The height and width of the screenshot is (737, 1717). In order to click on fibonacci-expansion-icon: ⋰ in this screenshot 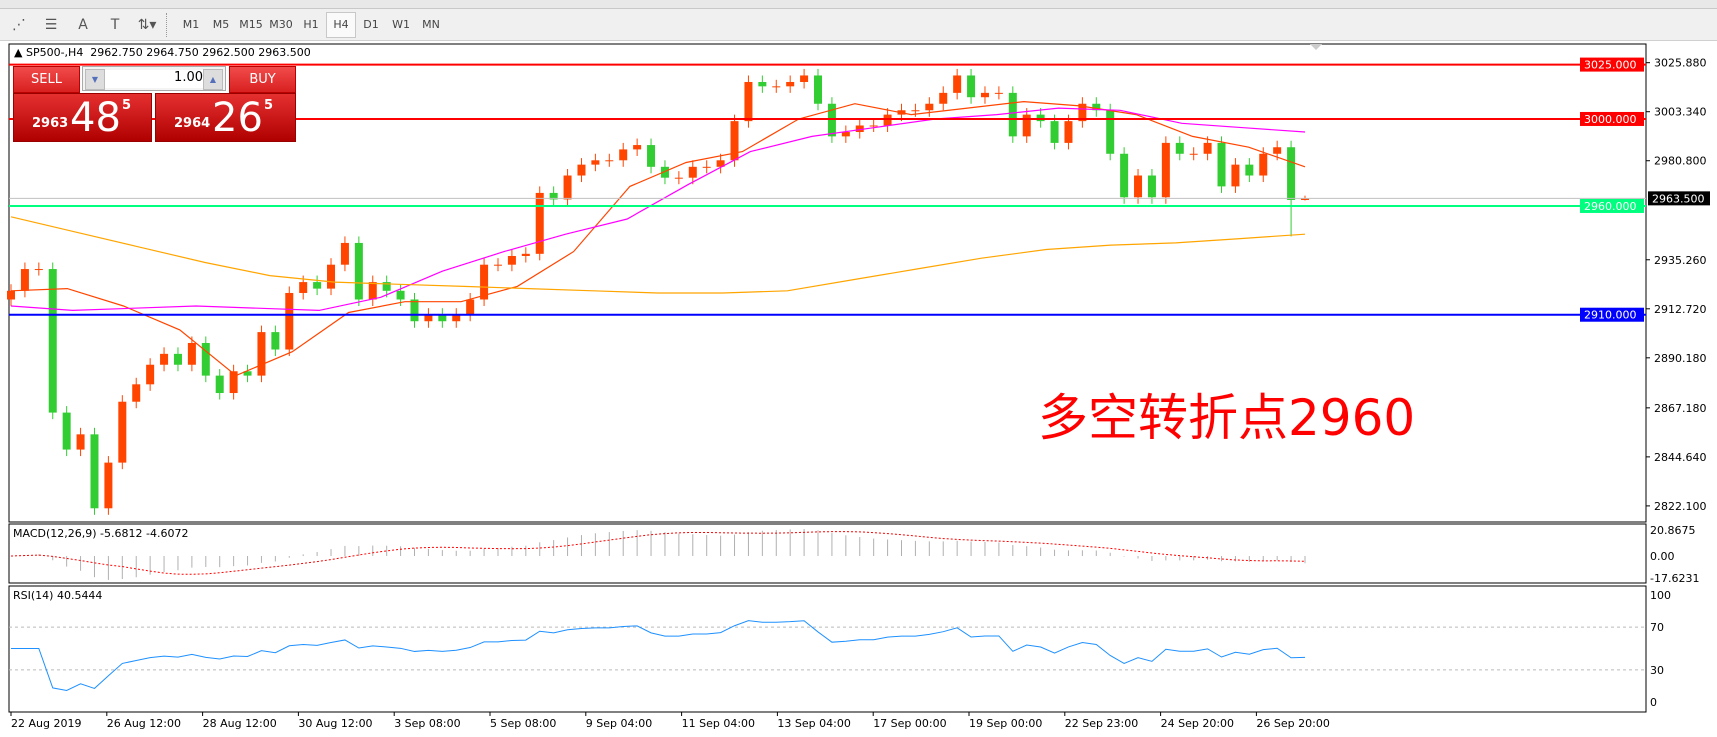, I will do `click(19, 24)`.